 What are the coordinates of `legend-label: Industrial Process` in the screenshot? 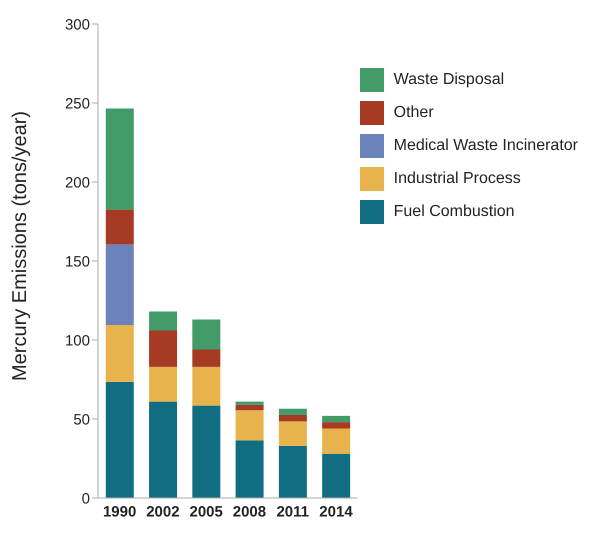 It's located at (457, 179).